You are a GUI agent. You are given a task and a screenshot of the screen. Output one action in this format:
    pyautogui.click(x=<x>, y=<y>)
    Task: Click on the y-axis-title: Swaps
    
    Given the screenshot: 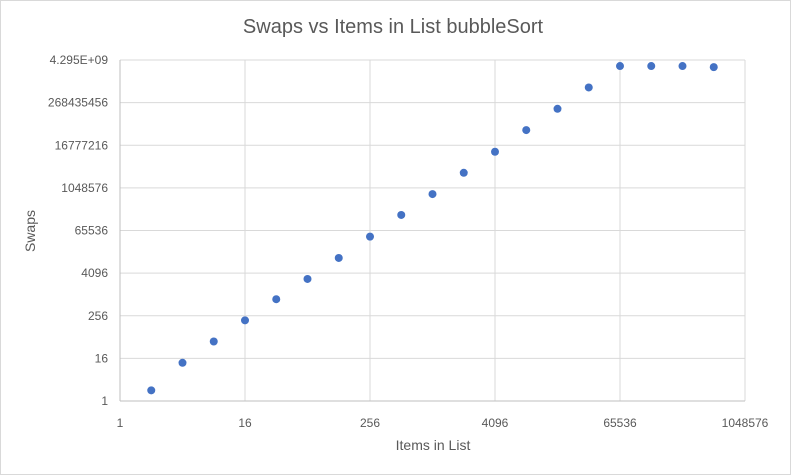 What is the action you would take?
    pyautogui.click(x=30, y=231)
    